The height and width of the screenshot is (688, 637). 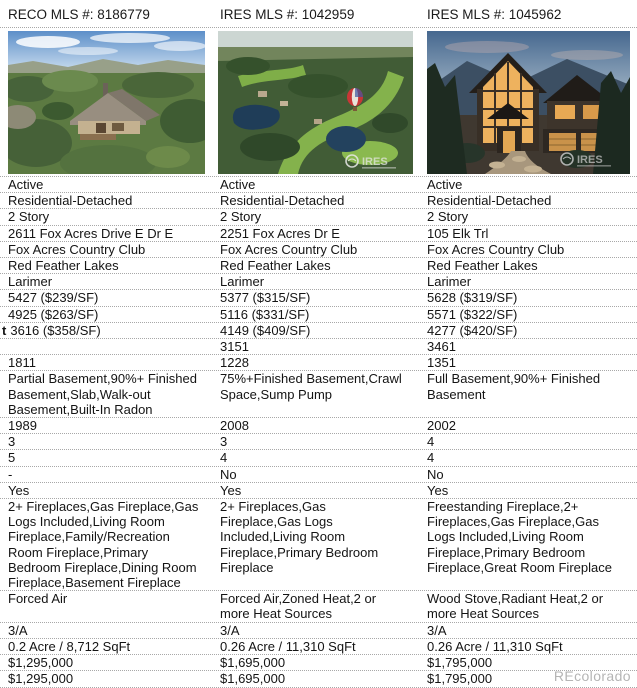 I want to click on subdivision-cell-1: Fox Acres Country Club, so click(x=106, y=249).